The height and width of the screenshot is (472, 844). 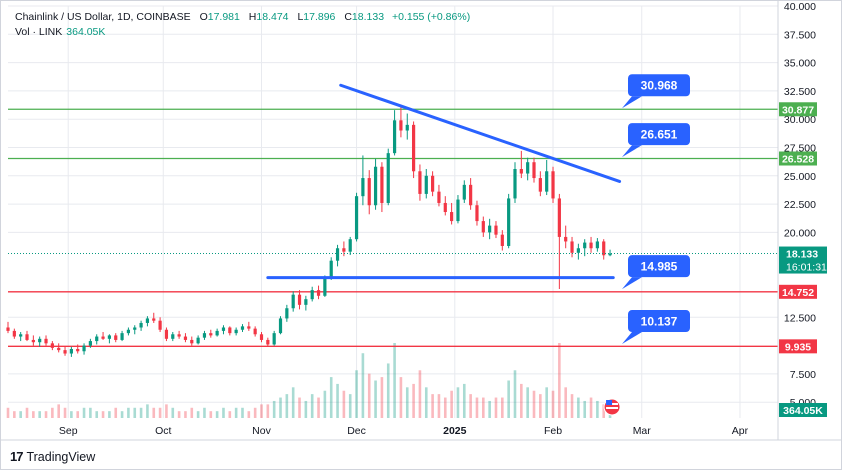 I want to click on high-value: 18.474, so click(x=272, y=17).